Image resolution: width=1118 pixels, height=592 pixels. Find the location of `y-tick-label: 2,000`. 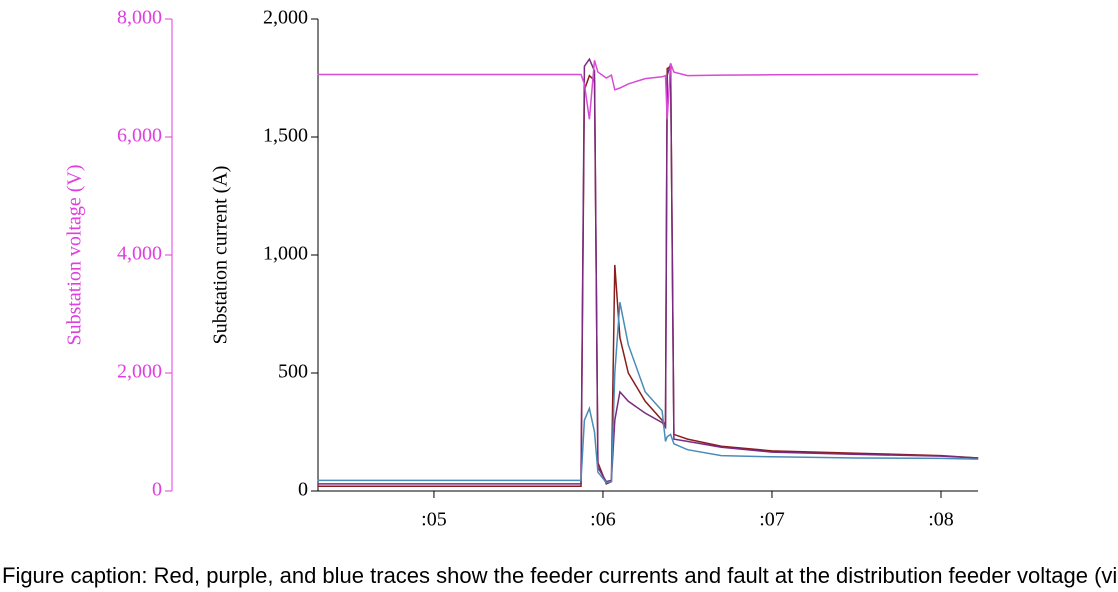

y-tick-label: 2,000 is located at coordinates (285, 18).